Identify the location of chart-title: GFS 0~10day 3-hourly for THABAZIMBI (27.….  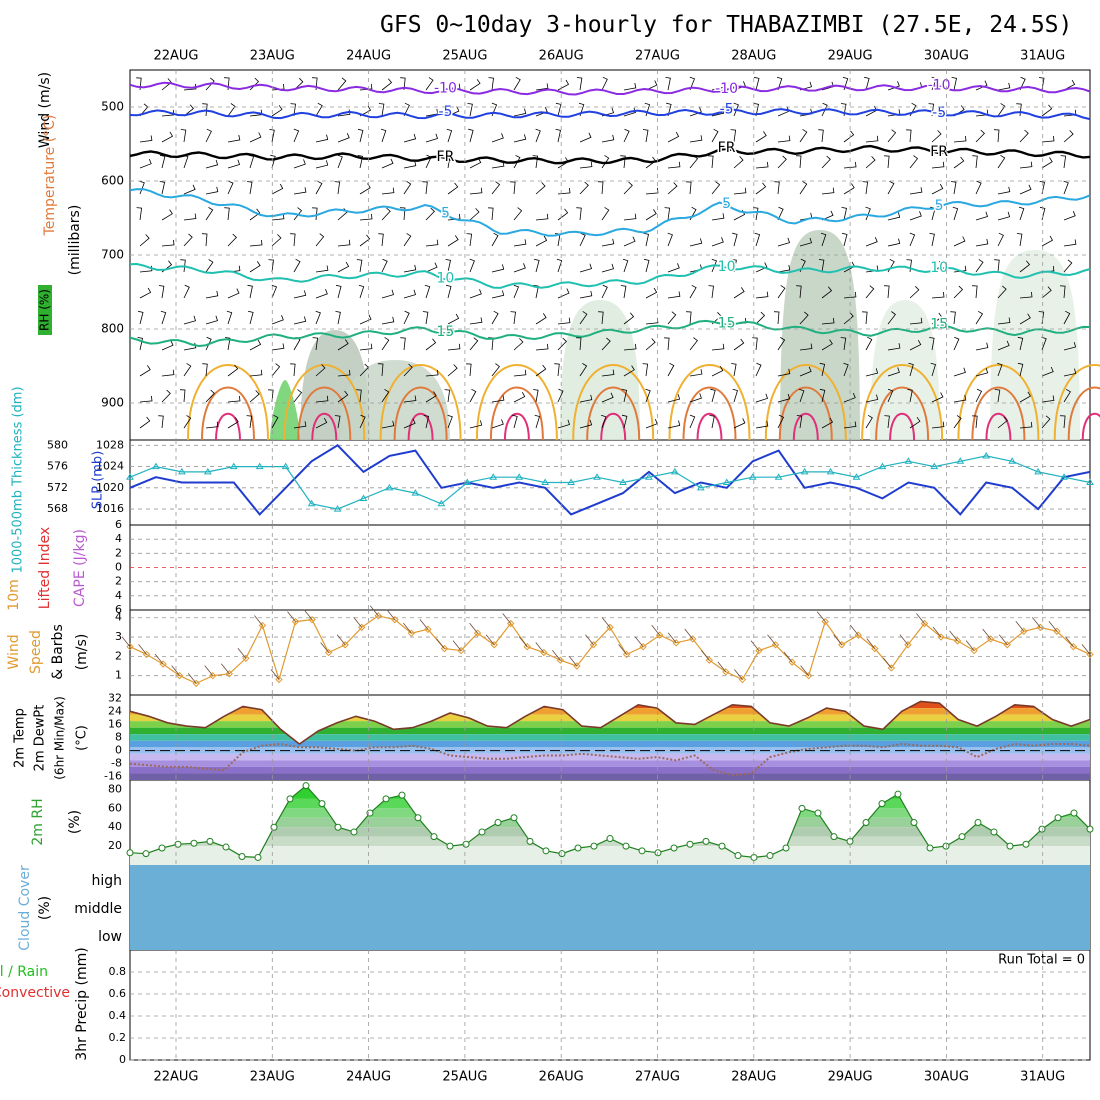
(726, 25).